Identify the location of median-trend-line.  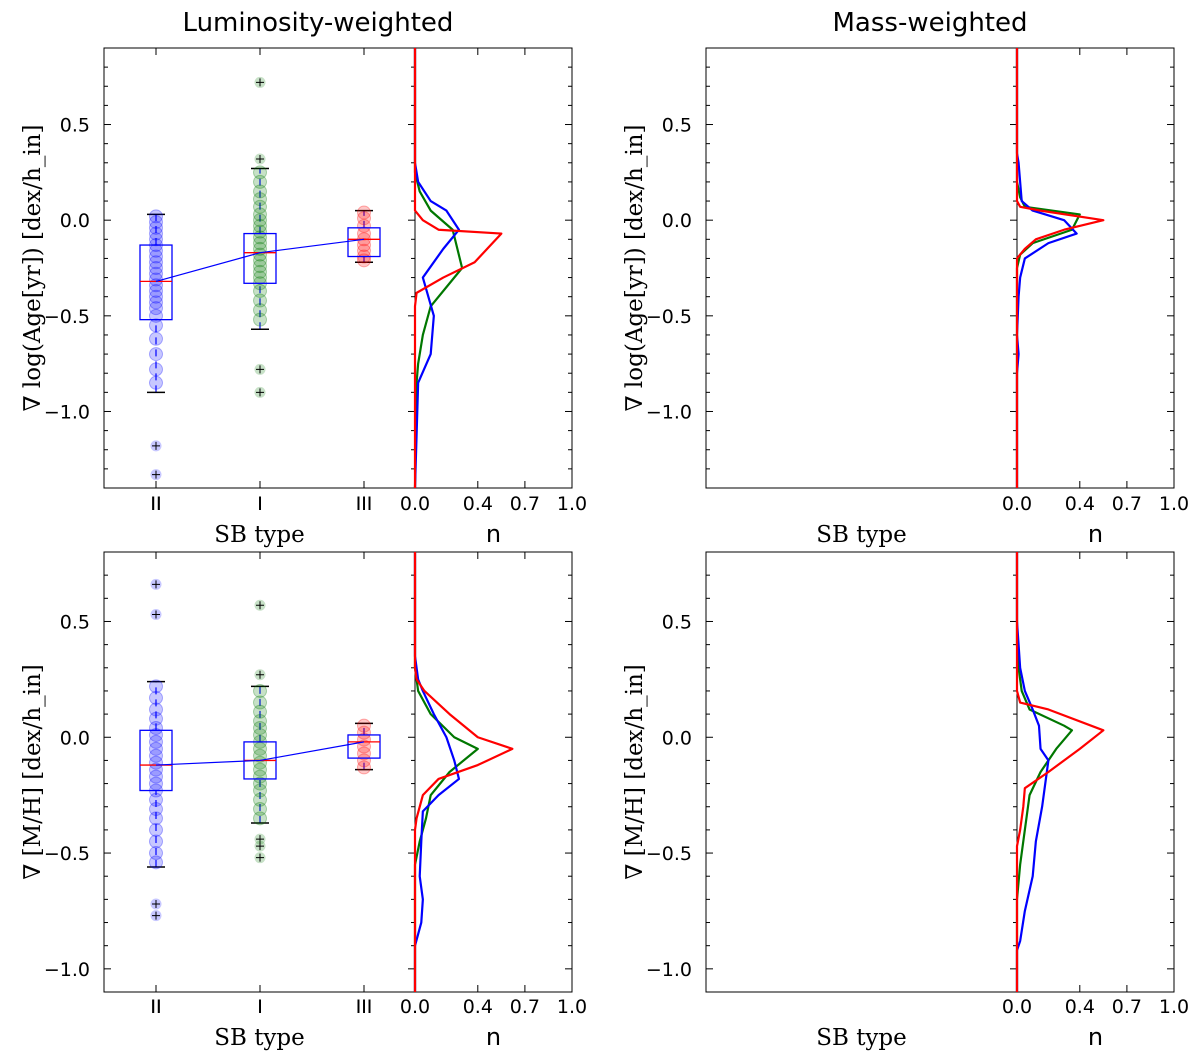
(260, 753).